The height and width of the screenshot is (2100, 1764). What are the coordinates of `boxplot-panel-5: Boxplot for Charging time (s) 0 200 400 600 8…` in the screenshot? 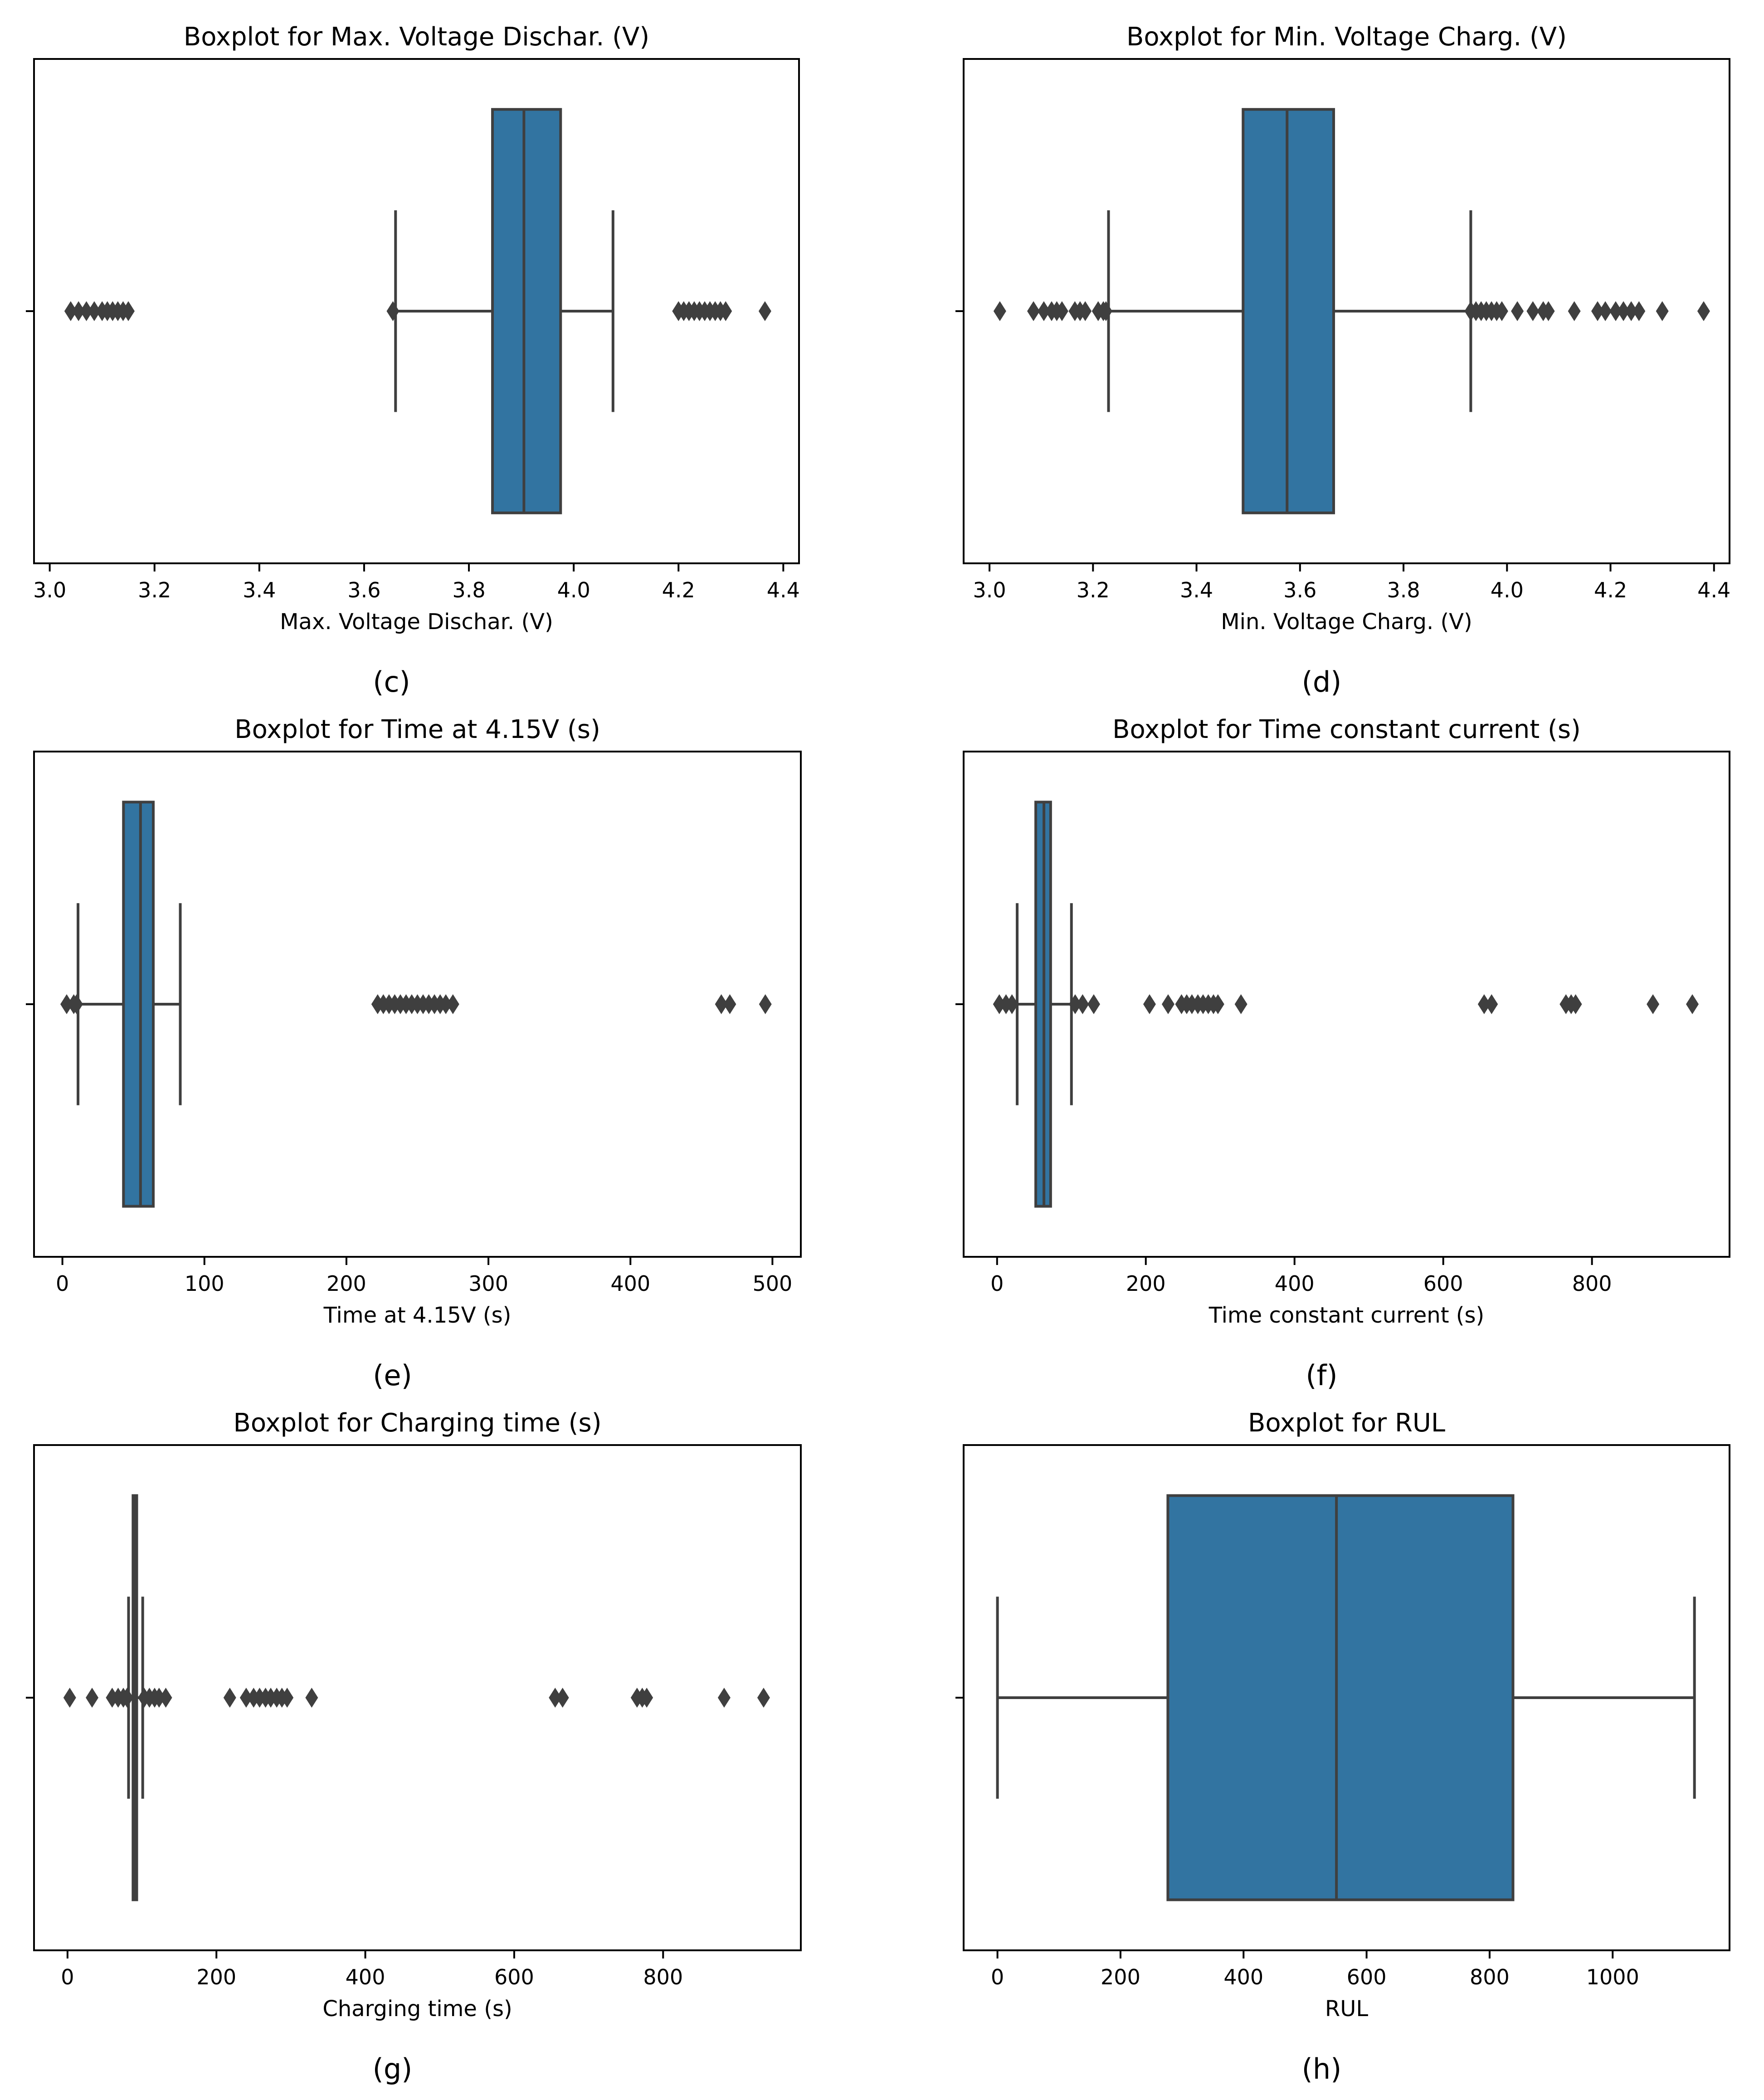 It's located at (414, 1746).